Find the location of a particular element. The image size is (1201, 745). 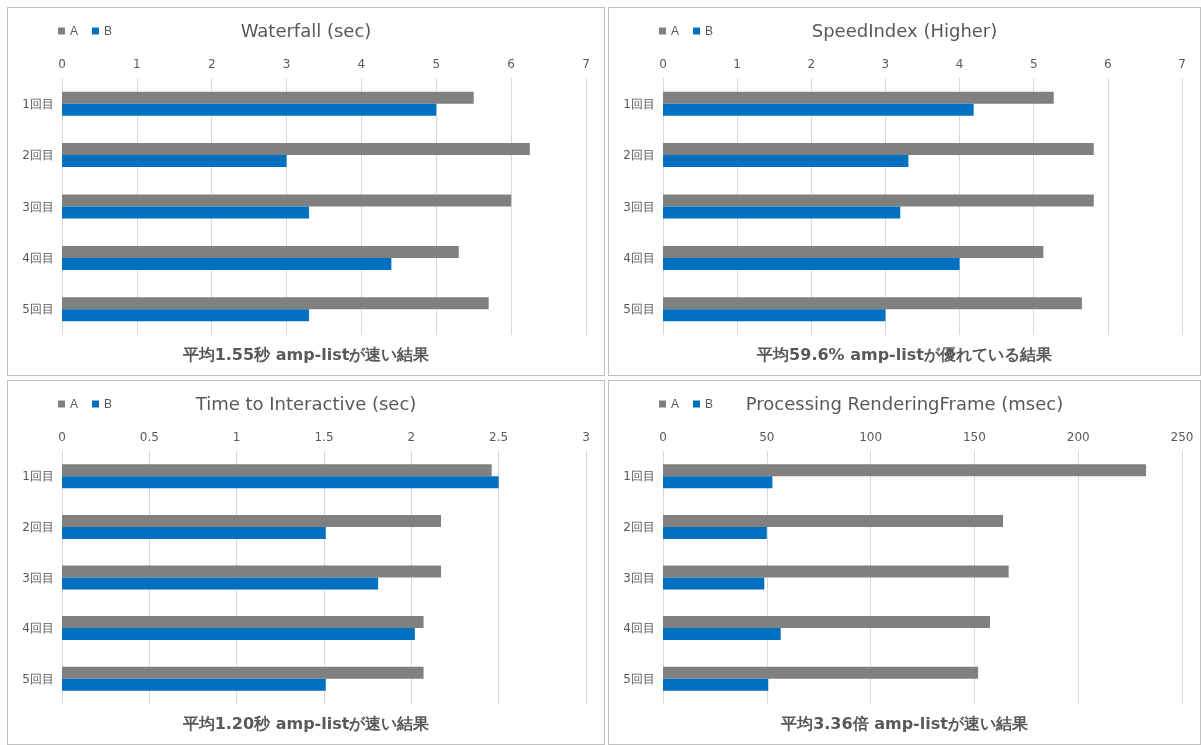

x-tick-label: 100 is located at coordinates (871, 437).